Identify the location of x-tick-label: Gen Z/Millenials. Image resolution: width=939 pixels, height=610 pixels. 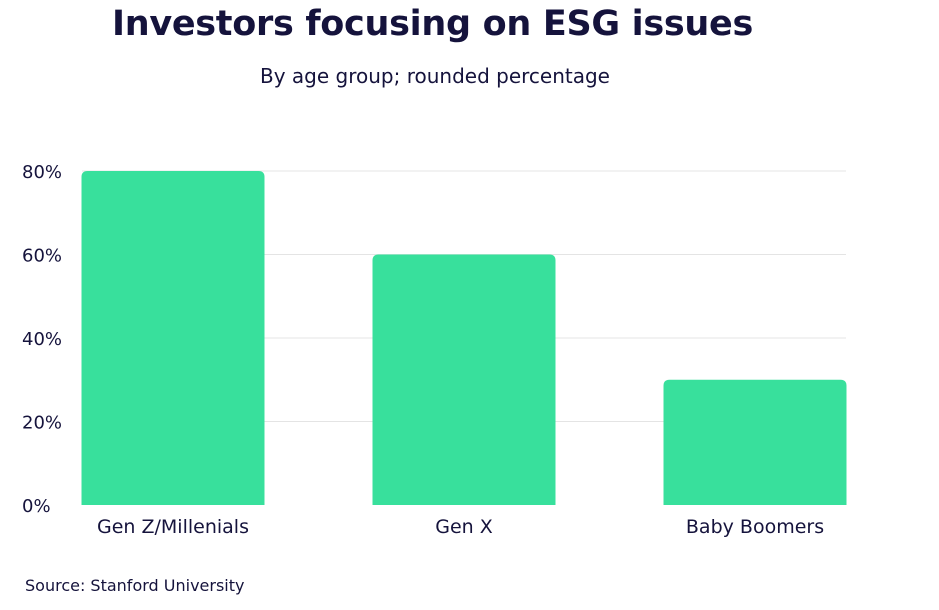
(173, 527).